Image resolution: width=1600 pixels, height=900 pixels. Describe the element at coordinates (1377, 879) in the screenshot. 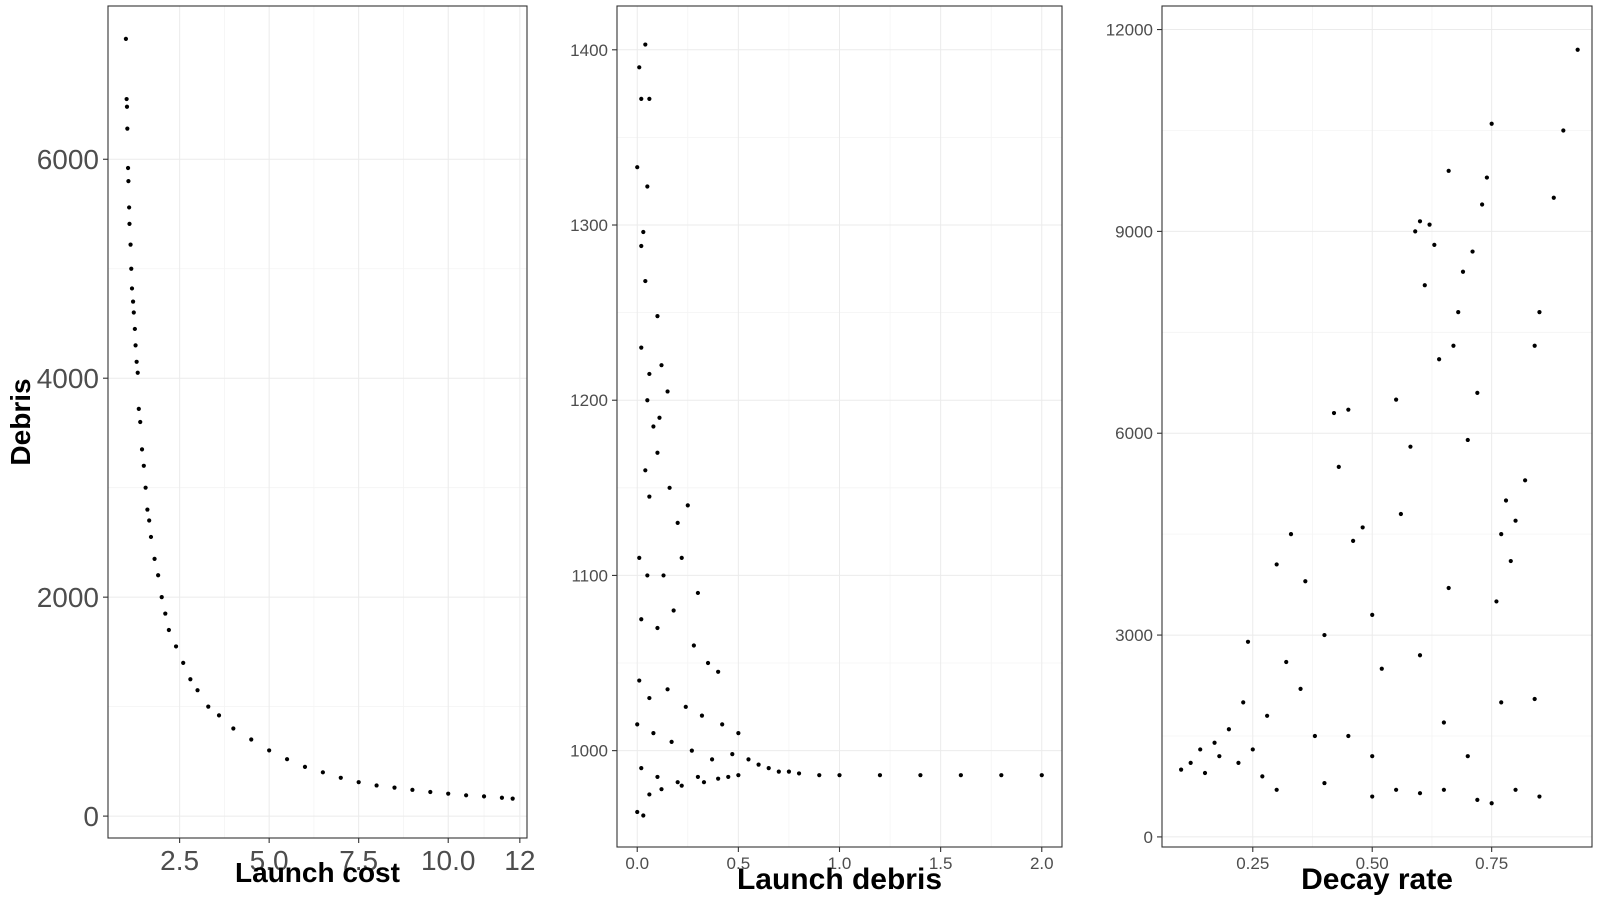

I see `x-axis-title: Decay rate` at that location.